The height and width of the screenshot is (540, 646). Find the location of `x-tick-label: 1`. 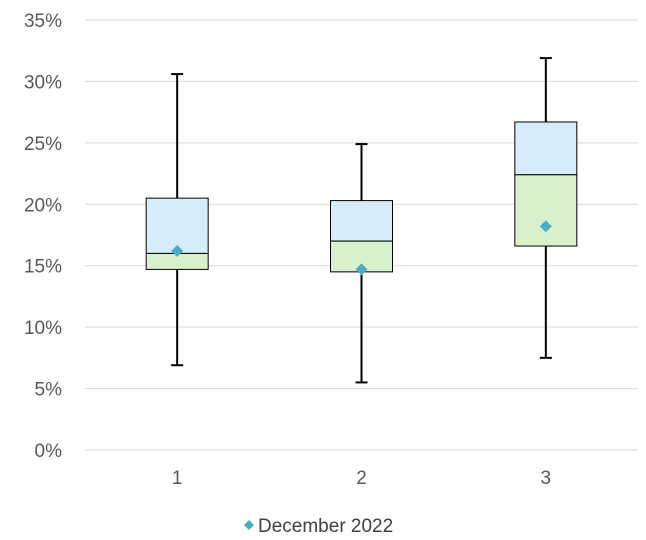

x-tick-label: 1 is located at coordinates (177, 478).